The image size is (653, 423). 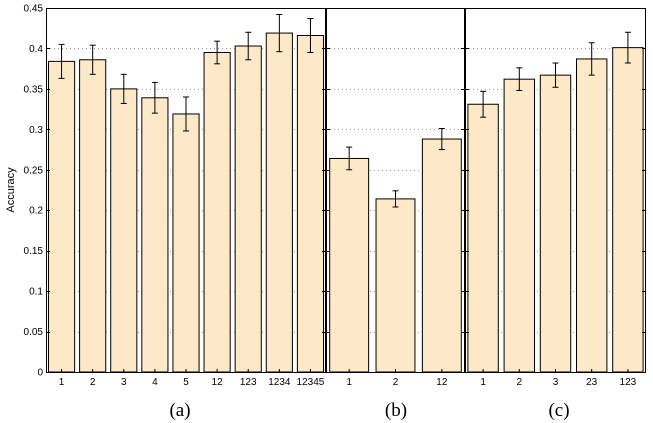 I want to click on x-tick-label-2-3: 23, so click(x=592, y=382).